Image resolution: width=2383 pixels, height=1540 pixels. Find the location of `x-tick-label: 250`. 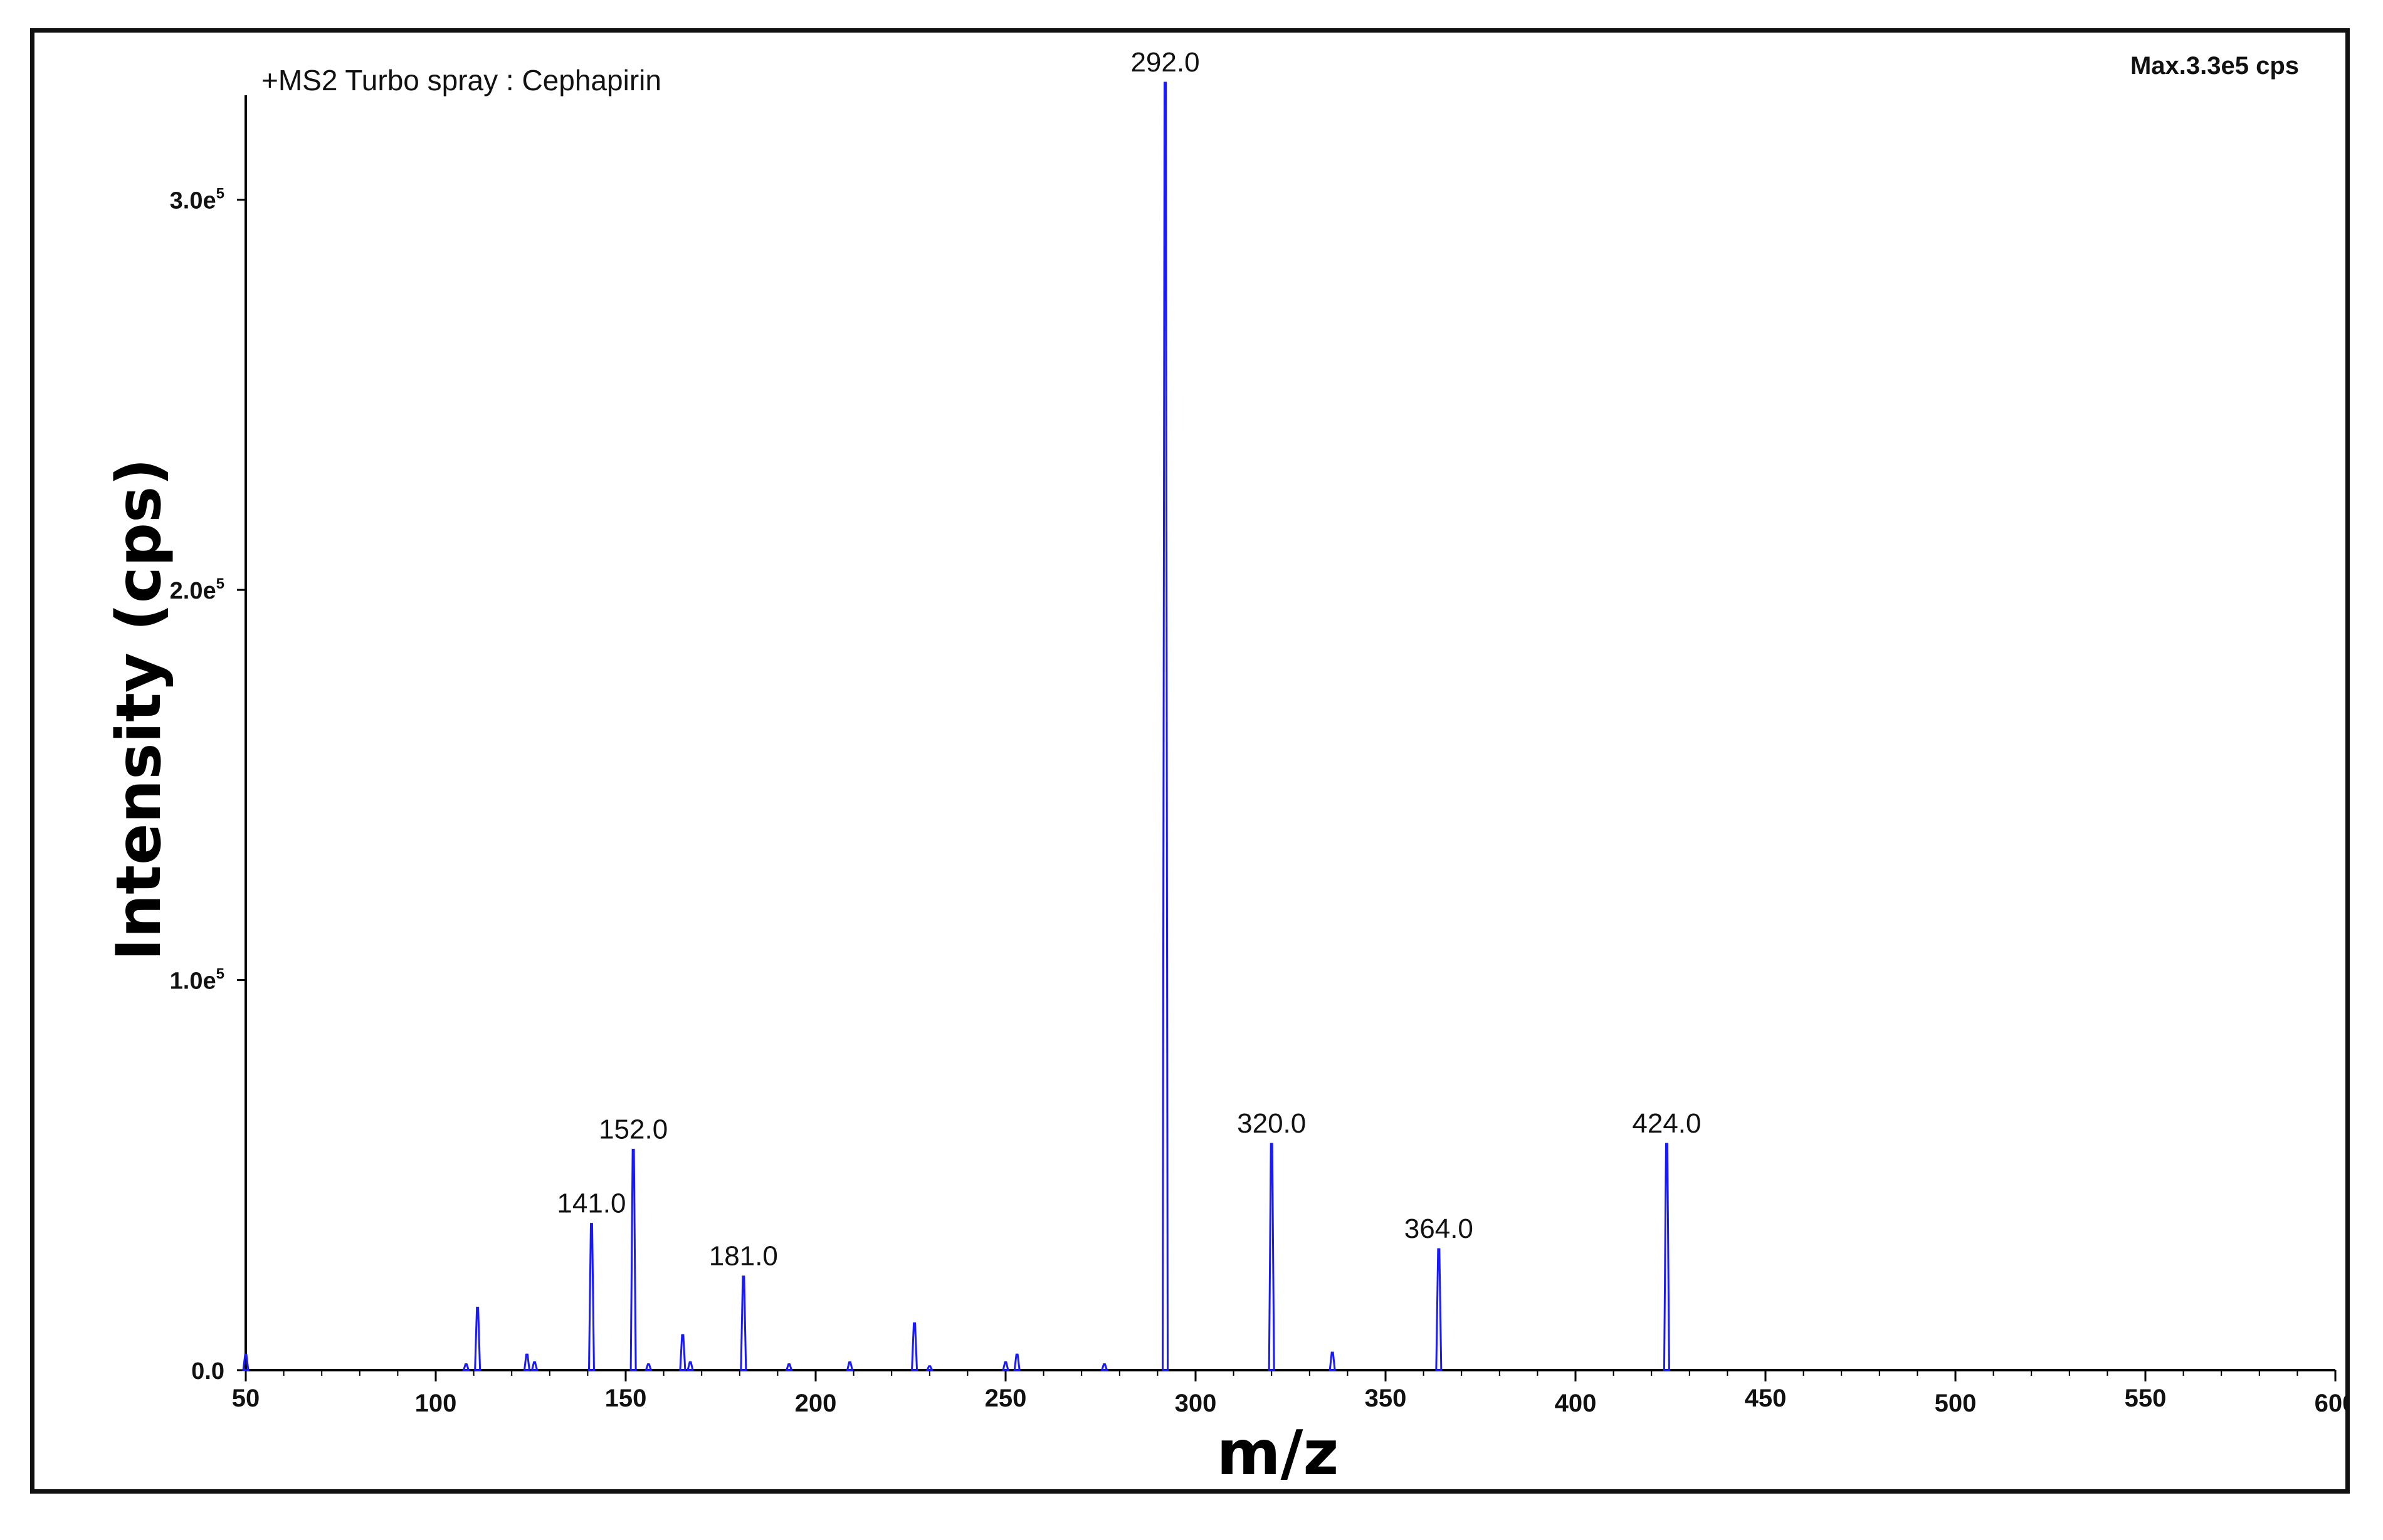

x-tick-label: 250 is located at coordinates (1006, 1398).